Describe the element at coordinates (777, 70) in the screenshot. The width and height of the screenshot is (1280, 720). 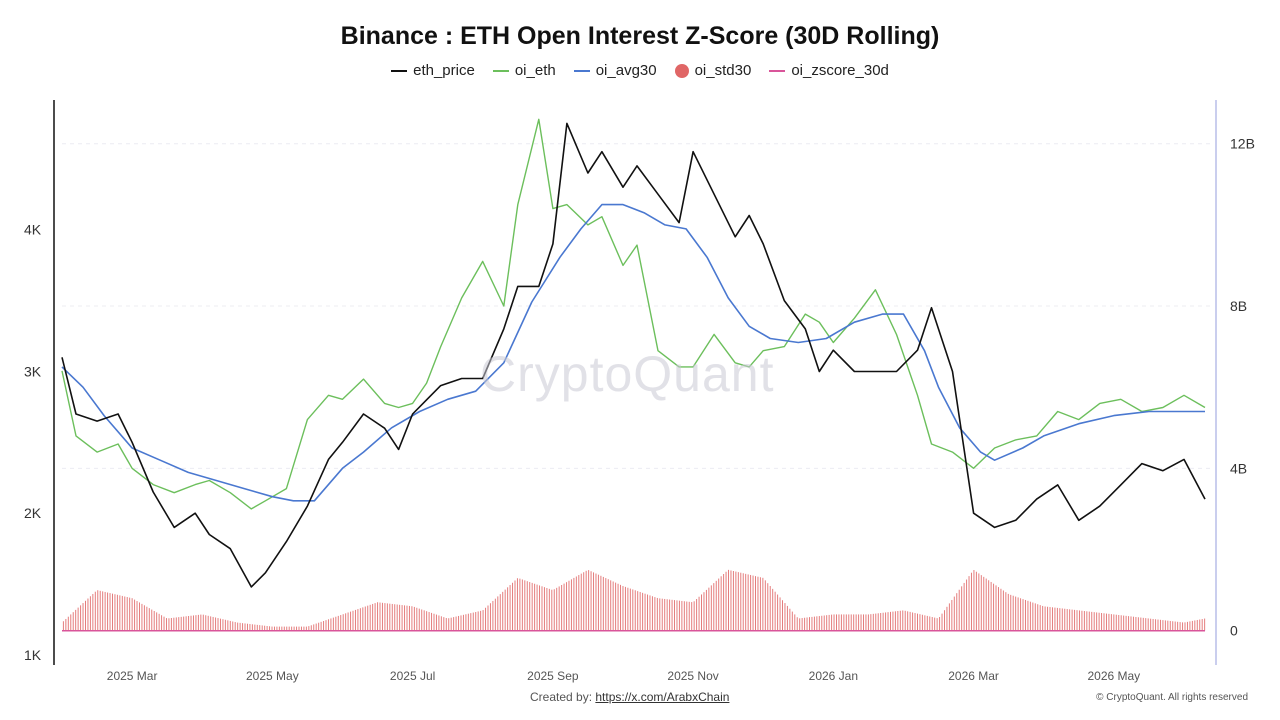
I see `legend-swatch-oi-zscore-30d` at that location.